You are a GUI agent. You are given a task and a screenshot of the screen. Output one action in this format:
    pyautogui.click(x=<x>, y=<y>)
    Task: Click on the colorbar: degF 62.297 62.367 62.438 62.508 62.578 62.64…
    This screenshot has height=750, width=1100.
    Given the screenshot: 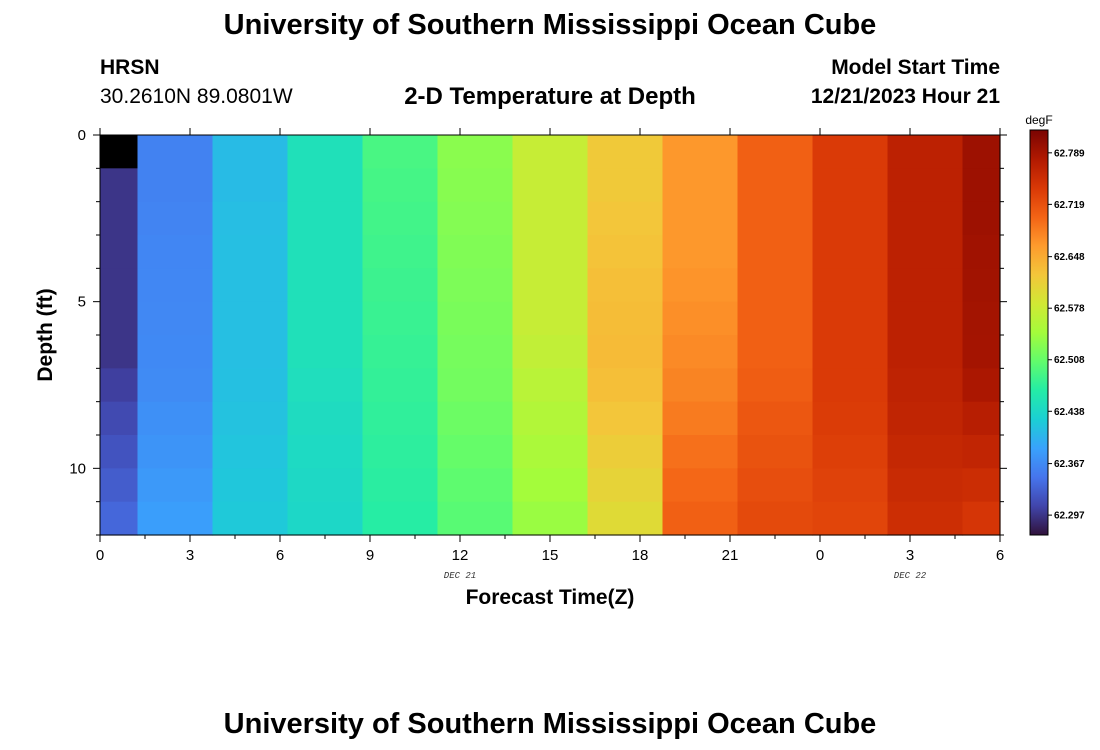 What is the action you would take?
    pyautogui.click(x=1055, y=324)
    